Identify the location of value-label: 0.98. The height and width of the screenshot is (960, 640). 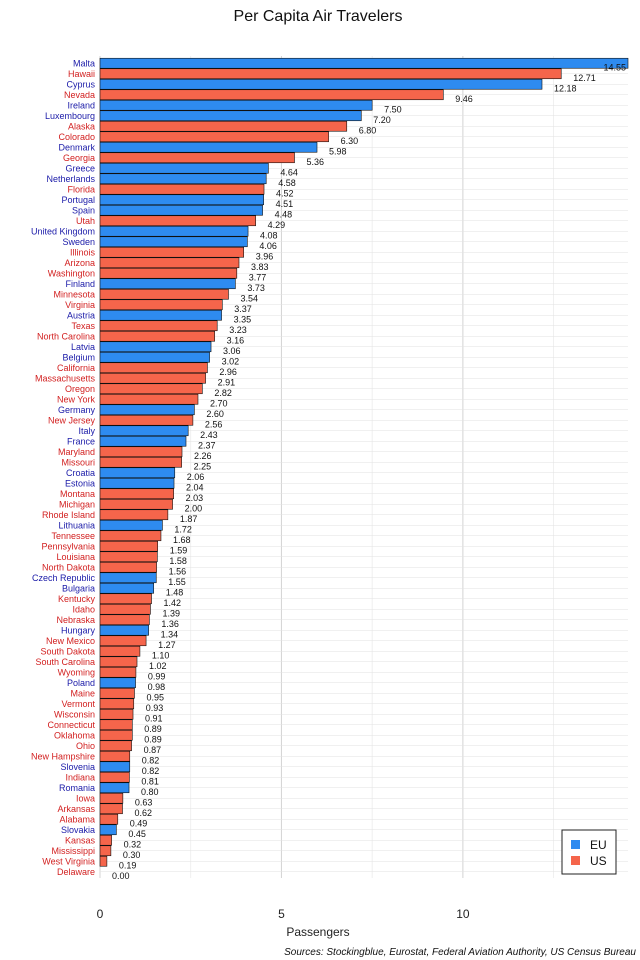
(157, 687).